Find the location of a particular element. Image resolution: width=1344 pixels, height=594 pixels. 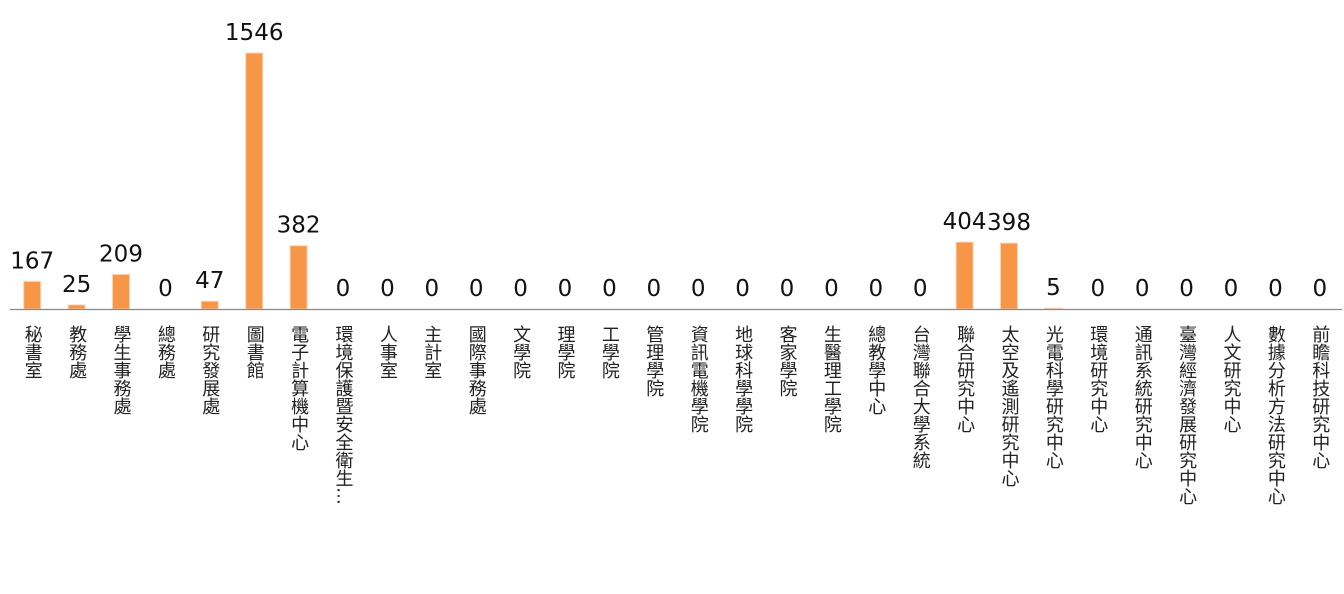

value-label-7: 0 is located at coordinates (343, 289).